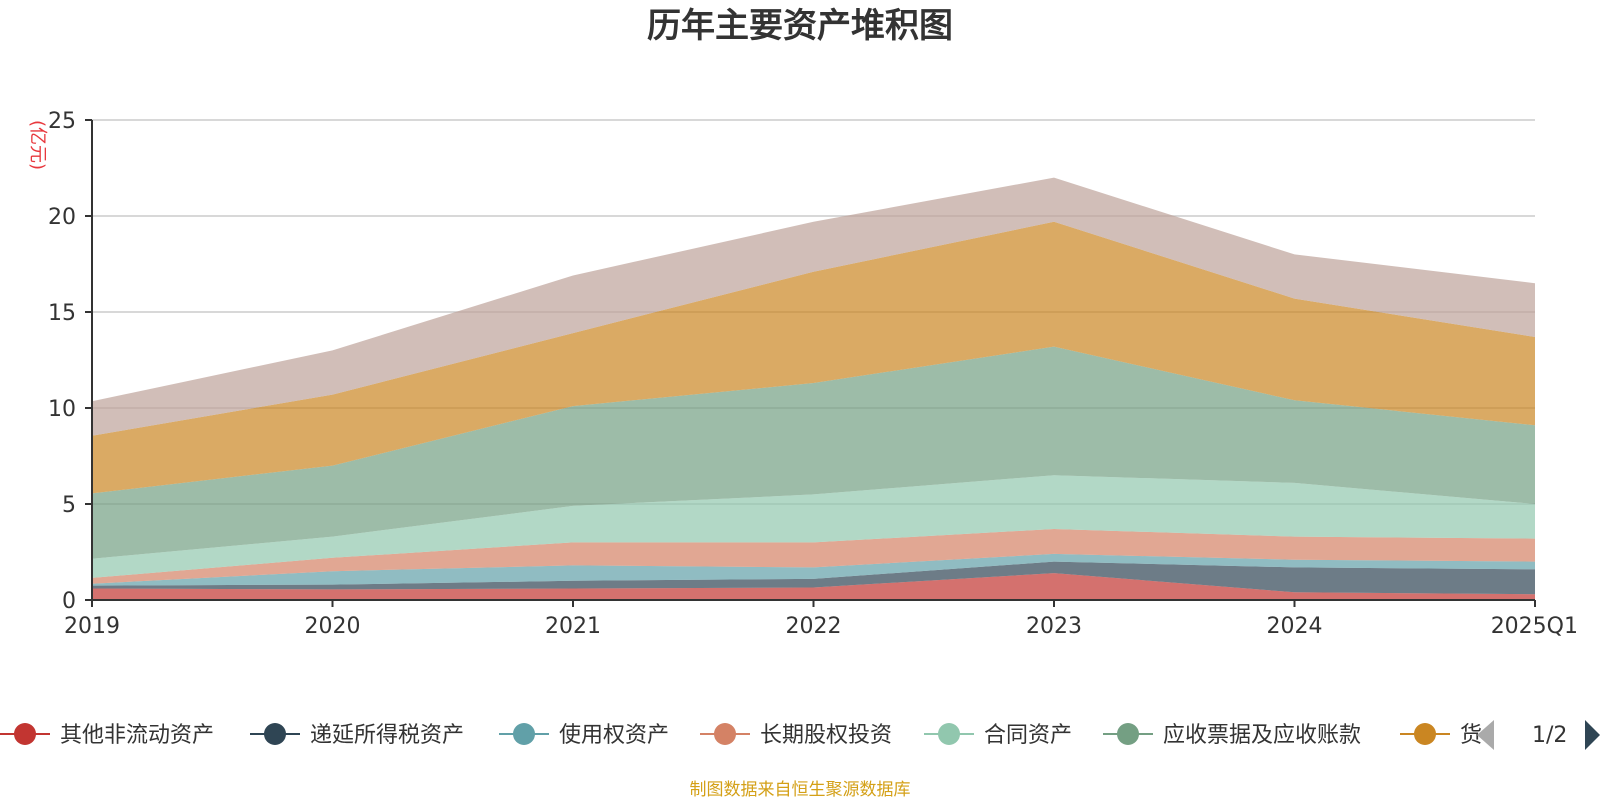 This screenshot has width=1600, height=800. What do you see at coordinates (387, 735) in the screenshot?
I see `legend-label: 递延所得税资产` at bounding box center [387, 735].